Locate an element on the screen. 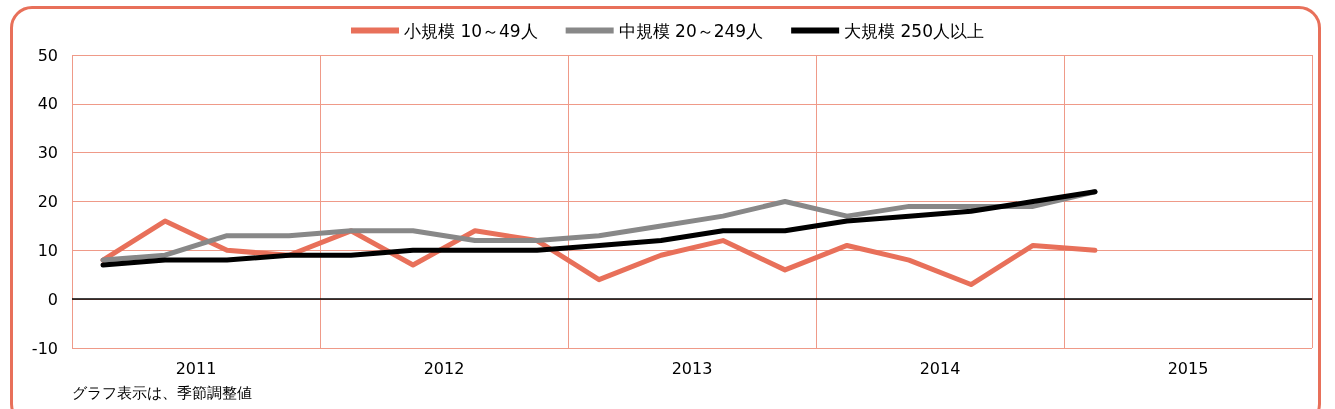 The height and width of the screenshot is (409, 1335). x-tick-label: 2015 is located at coordinates (1188, 368).